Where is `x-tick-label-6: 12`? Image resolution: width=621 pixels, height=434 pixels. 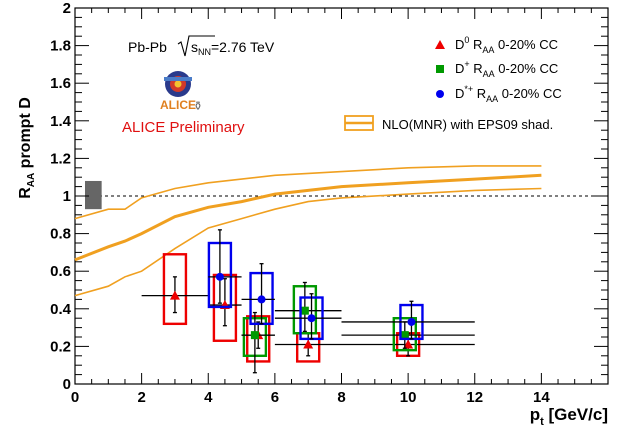
x-tick-label-6: 12 is located at coordinates (474, 397).